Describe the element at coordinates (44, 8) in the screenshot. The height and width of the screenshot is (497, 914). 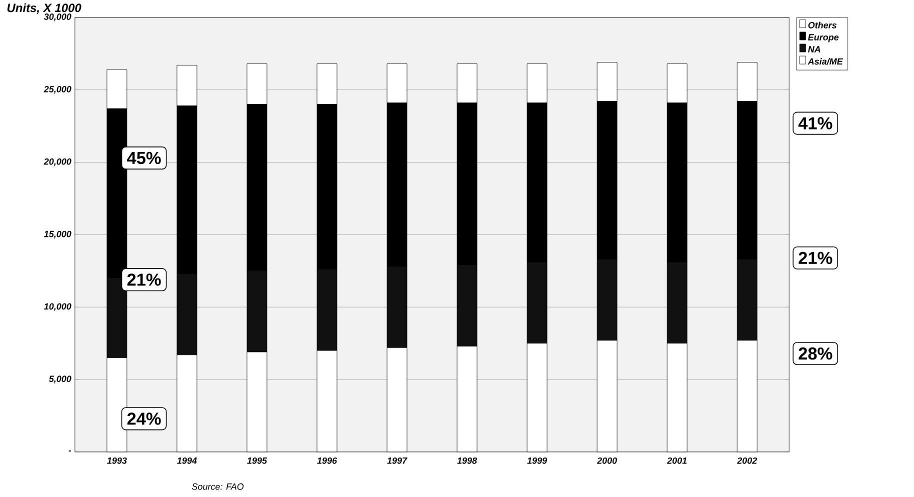
I see `y-axis-title: Units, X 1000` at that location.